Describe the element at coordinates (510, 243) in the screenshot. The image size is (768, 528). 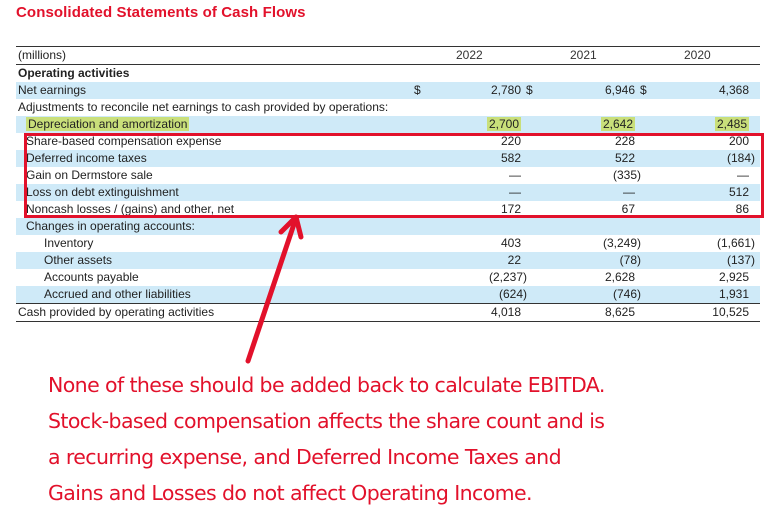
I see `value-2022: 403` at that location.